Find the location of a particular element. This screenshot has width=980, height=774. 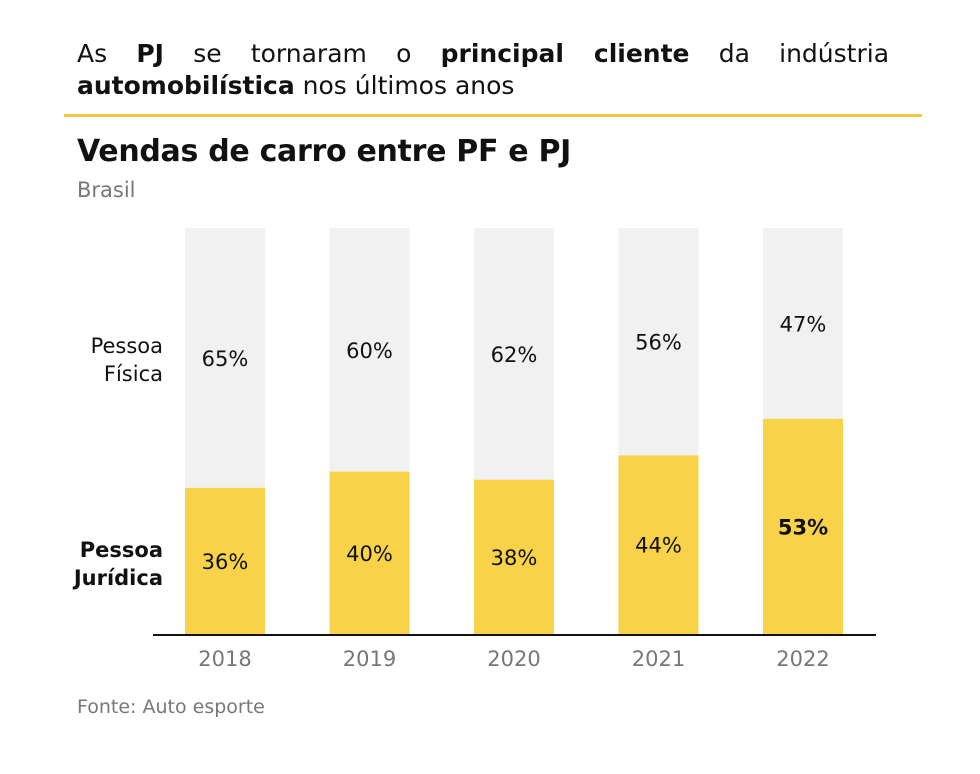

bar-pessoa-fisica-2019 is located at coordinates (369, 350).